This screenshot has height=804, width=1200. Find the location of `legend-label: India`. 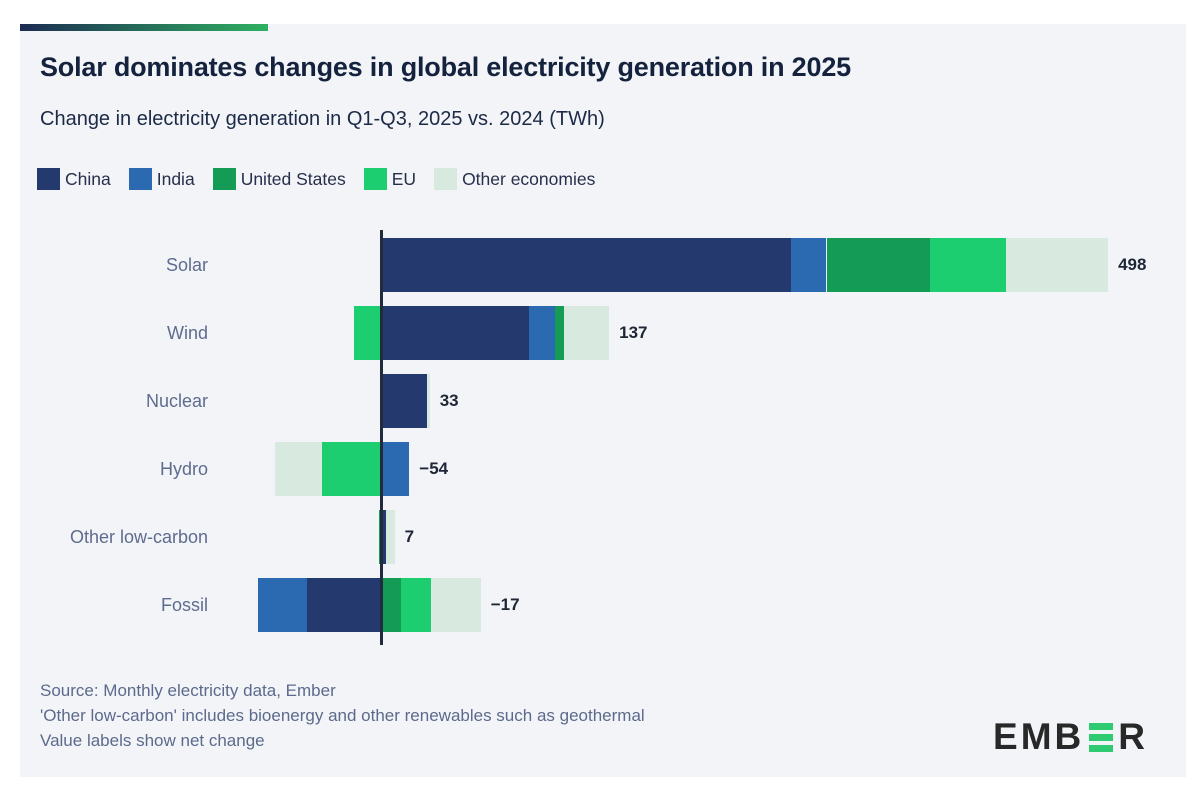

legend-label: India is located at coordinates (175, 178).